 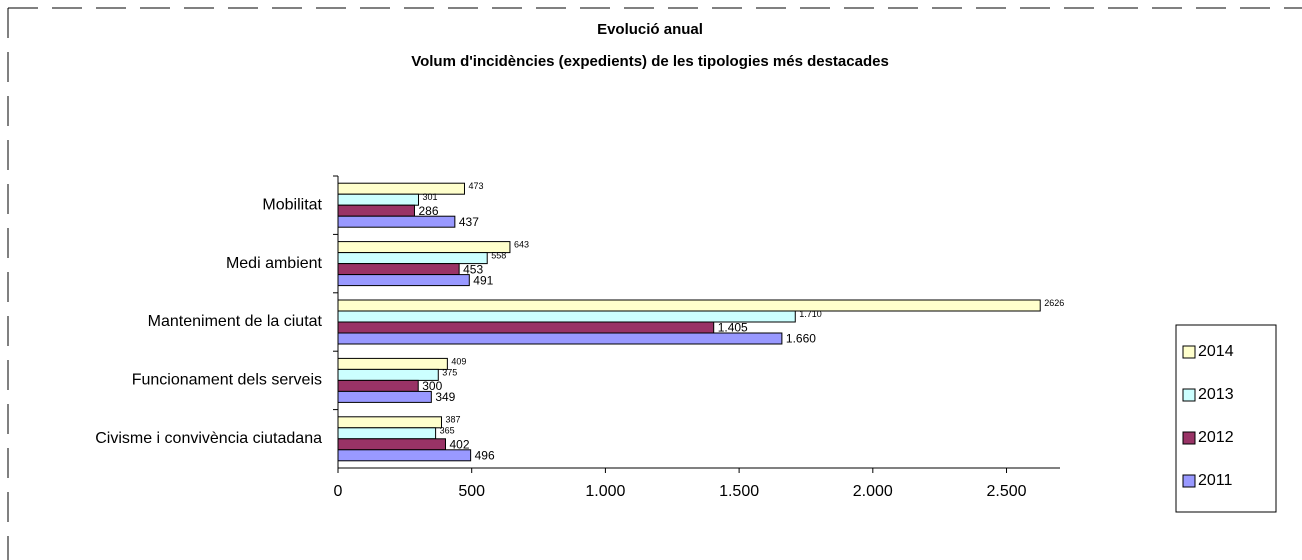 What do you see at coordinates (1216, 351) in the screenshot?
I see `legend-label: 2014` at bounding box center [1216, 351].